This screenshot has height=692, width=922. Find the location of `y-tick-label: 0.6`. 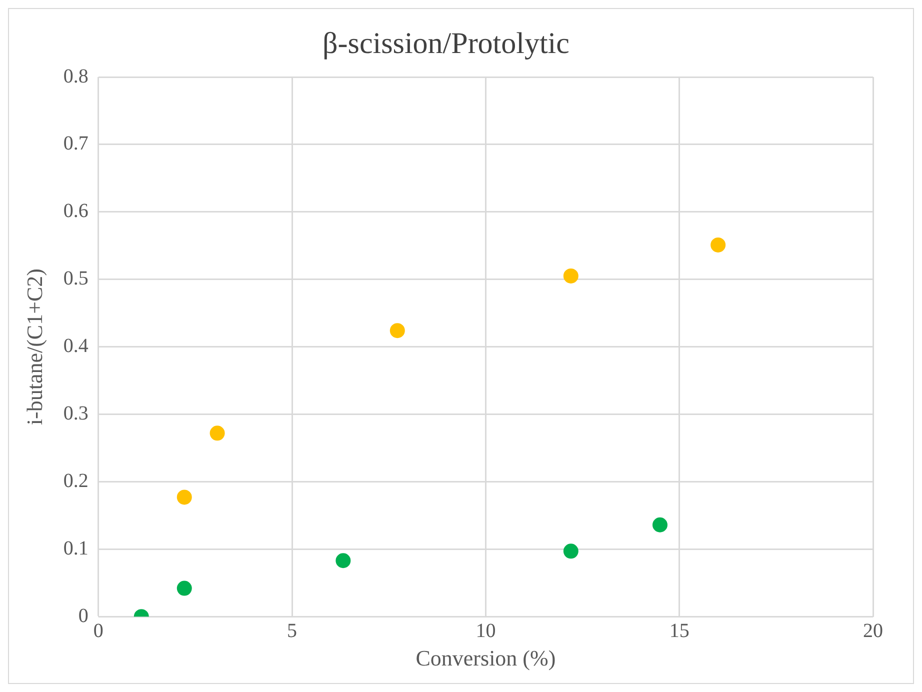

y-tick-label: 0.6 is located at coordinates (75, 211).